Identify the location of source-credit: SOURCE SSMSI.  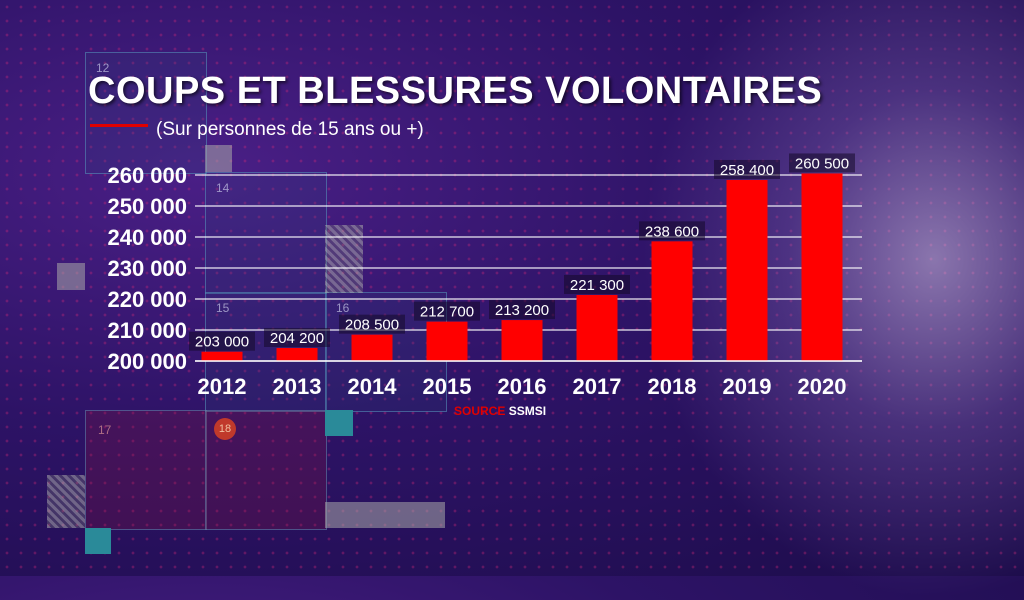
(500, 411).